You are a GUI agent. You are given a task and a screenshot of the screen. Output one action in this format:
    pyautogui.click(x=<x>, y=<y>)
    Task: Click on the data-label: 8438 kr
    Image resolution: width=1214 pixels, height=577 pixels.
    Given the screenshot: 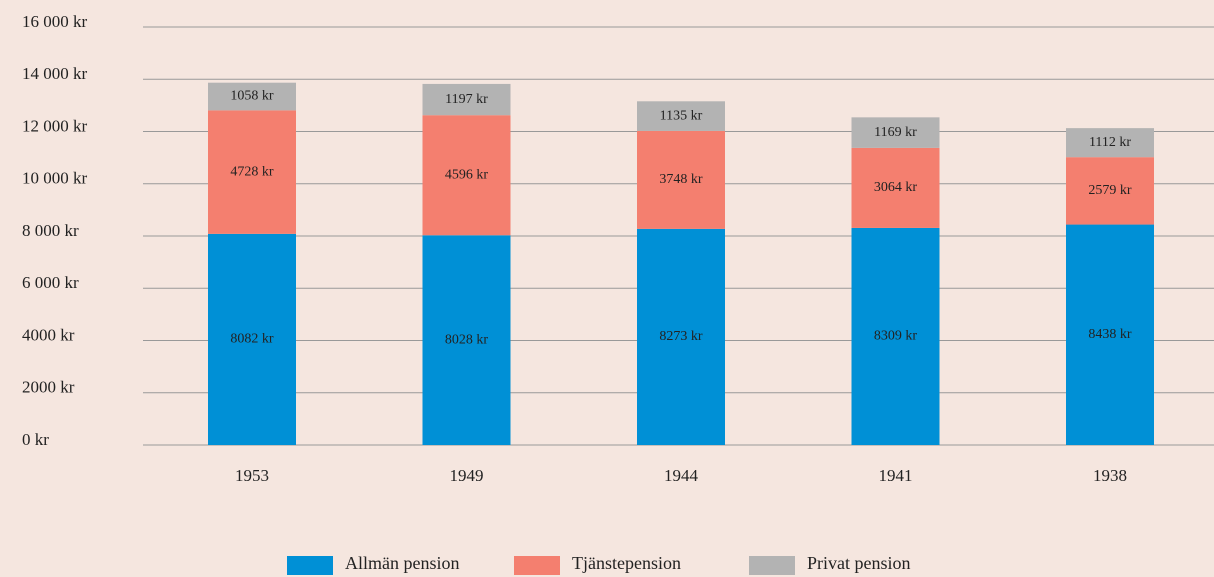 What is the action you would take?
    pyautogui.click(x=1110, y=334)
    